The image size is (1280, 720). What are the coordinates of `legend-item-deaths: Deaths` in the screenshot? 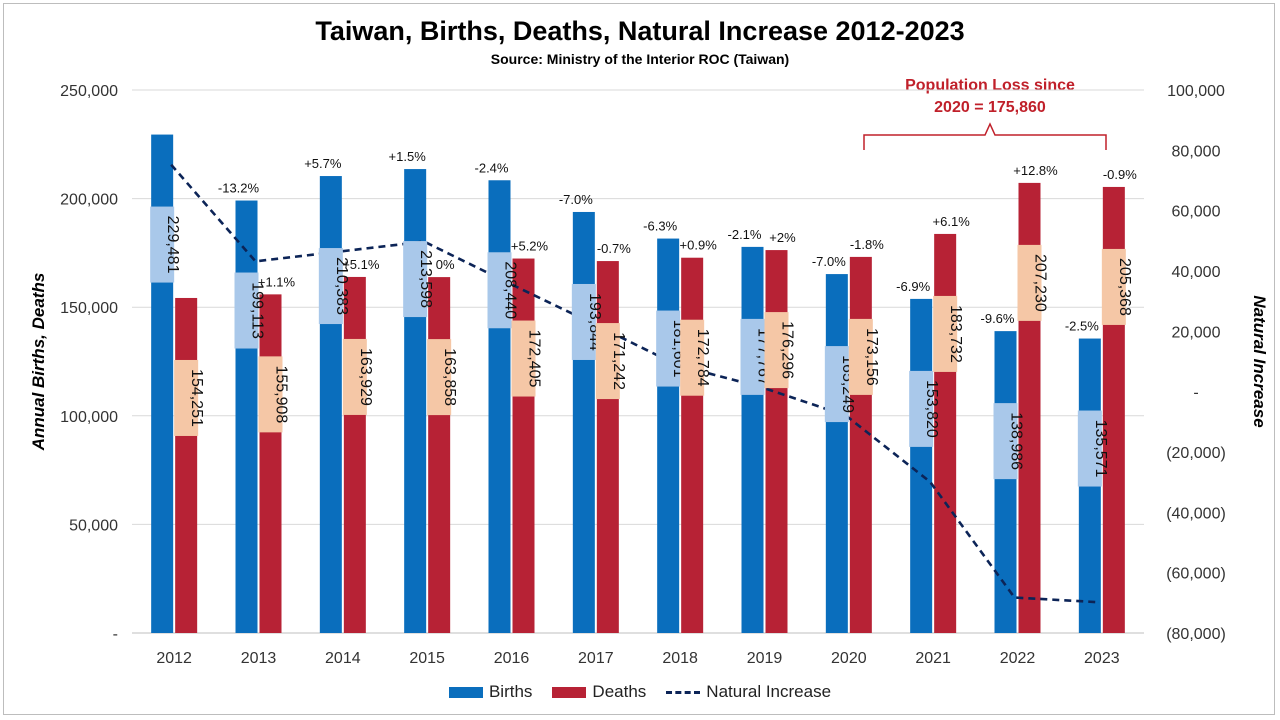 It's located at (599, 692).